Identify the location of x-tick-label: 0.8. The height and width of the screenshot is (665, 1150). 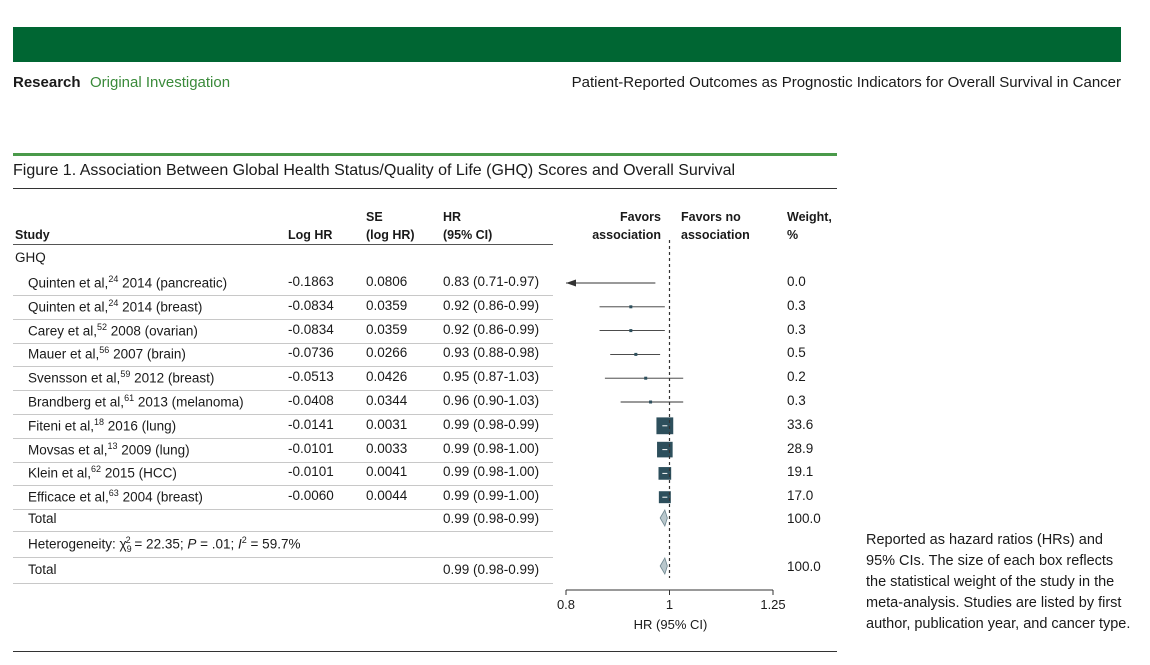
(566, 604).